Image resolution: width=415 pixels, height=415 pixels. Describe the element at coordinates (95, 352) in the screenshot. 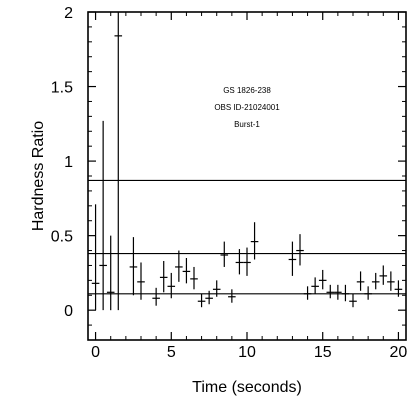

I see `x-tick-label: 0` at that location.